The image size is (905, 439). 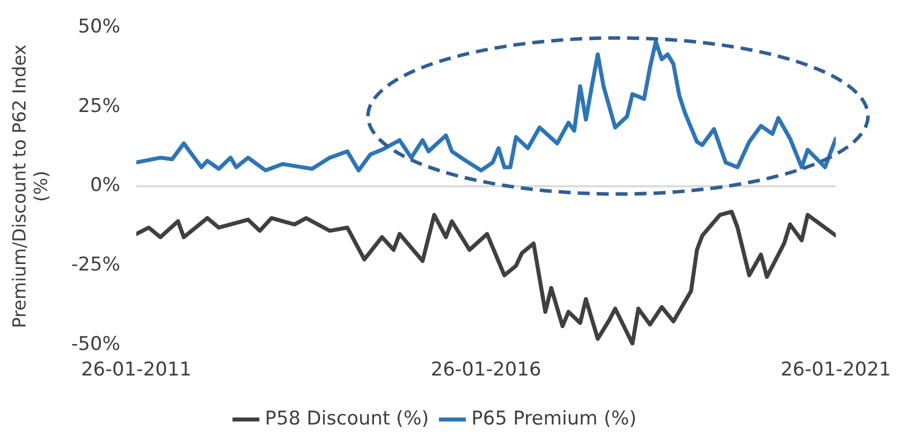 What do you see at coordinates (486, 369) in the screenshot?
I see `x-tick-label: 26-01-2016` at bounding box center [486, 369].